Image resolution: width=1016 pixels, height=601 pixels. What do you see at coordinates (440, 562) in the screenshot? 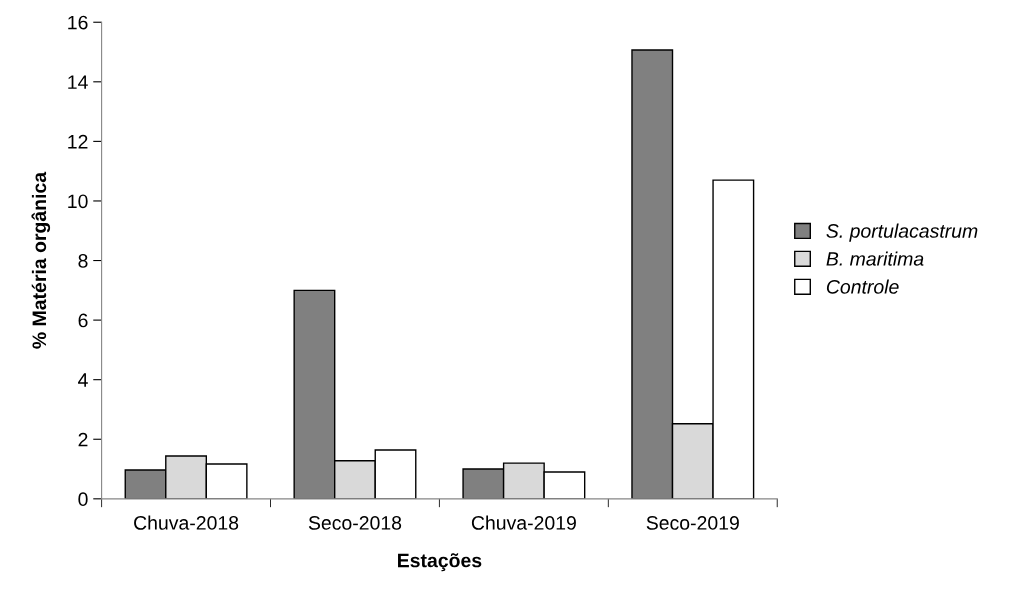
I see `x-axis-title: Estações` at bounding box center [440, 562].